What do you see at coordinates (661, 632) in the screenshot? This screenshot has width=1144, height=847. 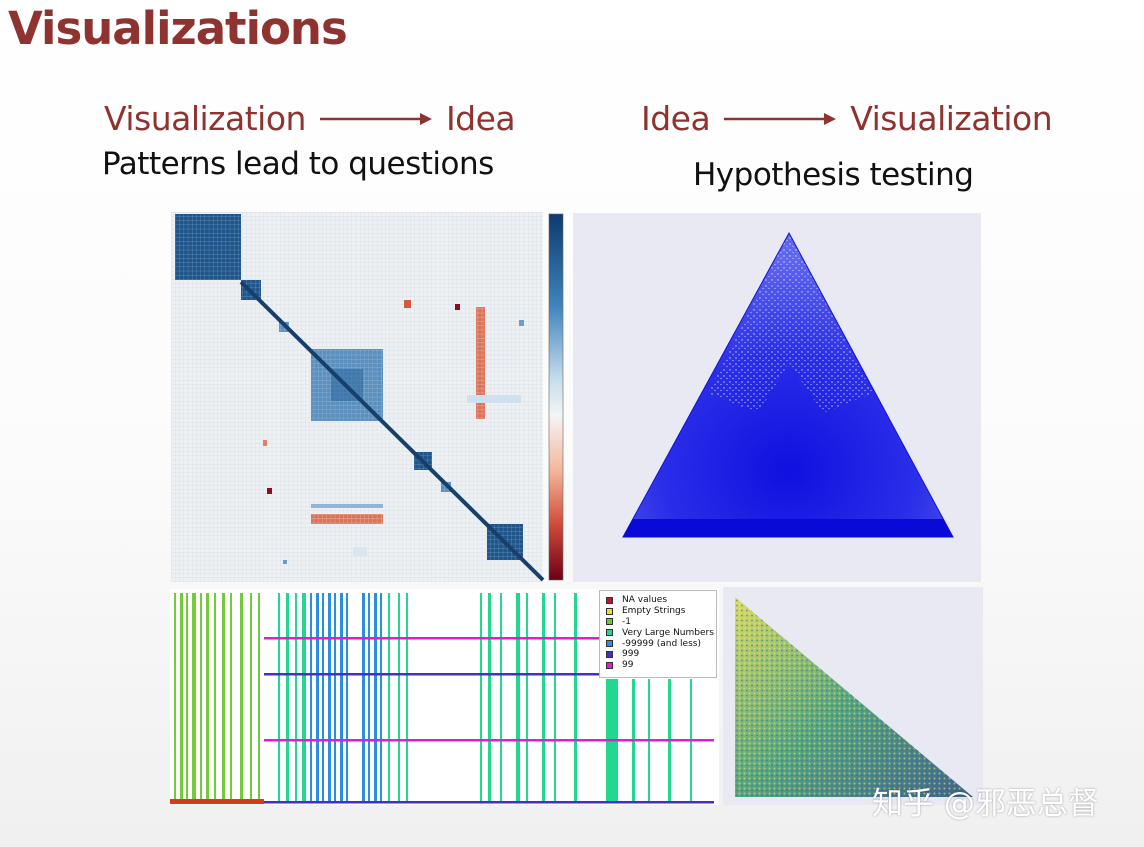 I see `legend-item-very-large-numbers: Very Large Numbers` at bounding box center [661, 632].